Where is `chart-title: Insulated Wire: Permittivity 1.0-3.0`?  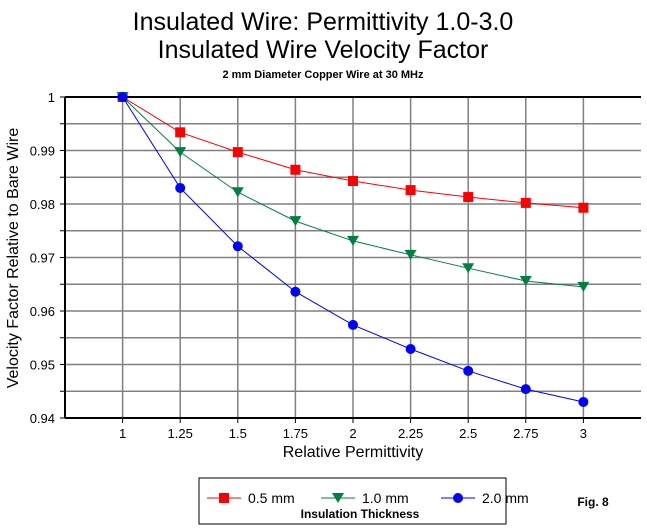 chart-title: Insulated Wire: Permittivity 1.0-3.0 is located at coordinates (323, 22).